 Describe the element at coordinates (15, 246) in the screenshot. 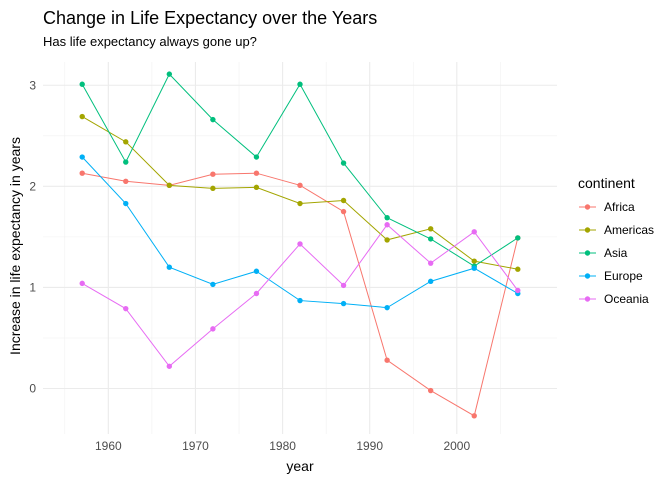

I see `y-axis-title: Increase in life expectancy in years` at that location.